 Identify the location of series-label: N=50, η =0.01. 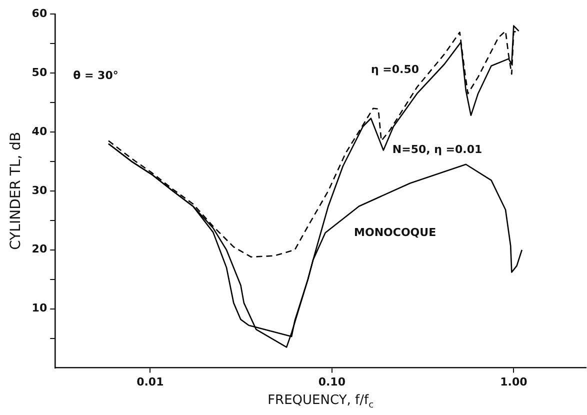
(437, 149).